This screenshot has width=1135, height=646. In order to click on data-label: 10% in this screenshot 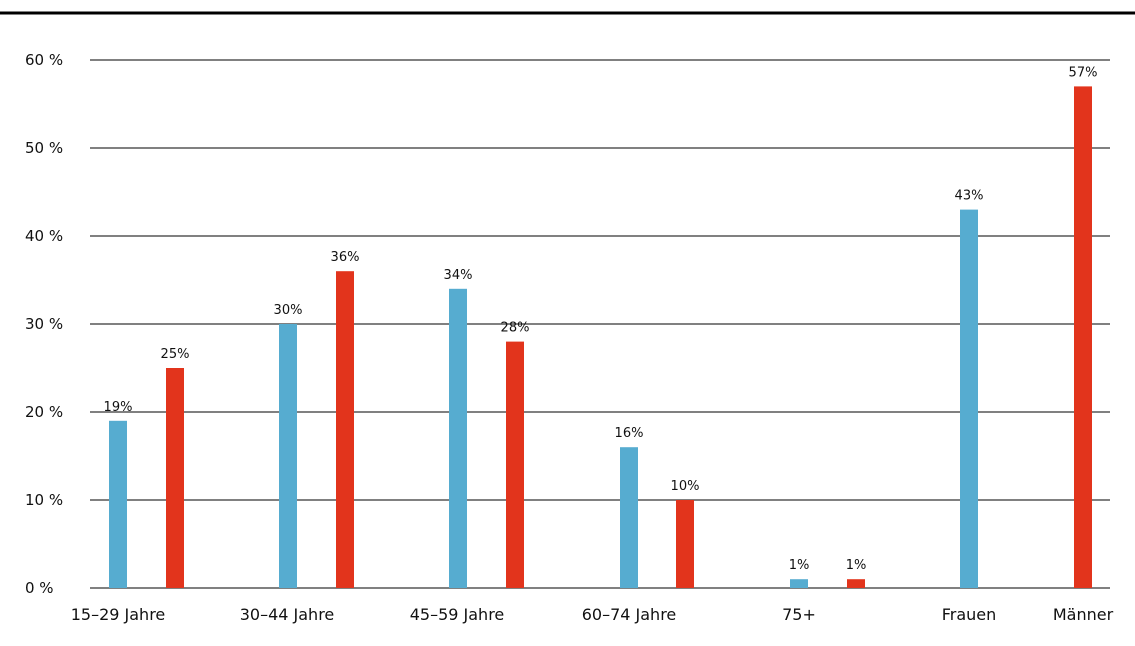, I will do `click(685, 486)`.